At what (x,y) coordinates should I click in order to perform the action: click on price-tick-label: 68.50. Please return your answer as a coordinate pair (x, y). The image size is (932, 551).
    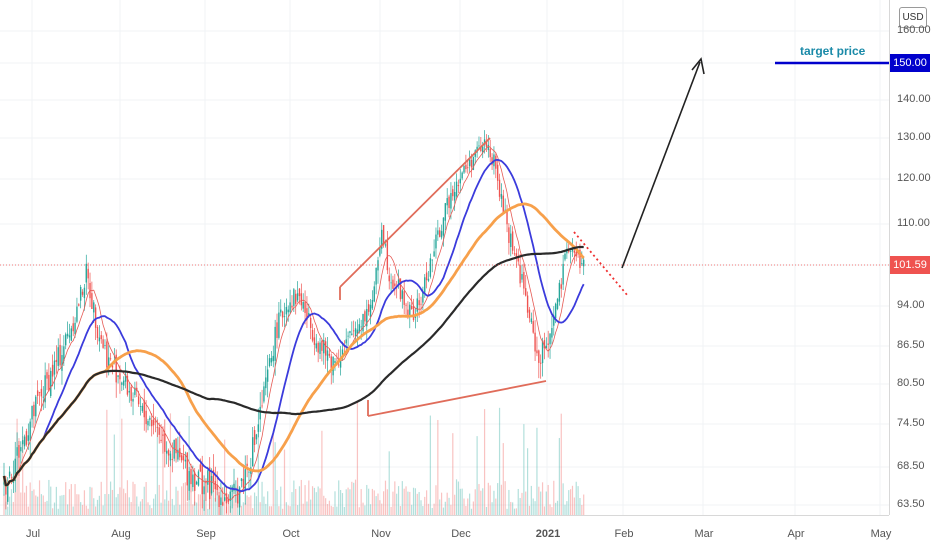
    Looking at the image, I should click on (911, 466).